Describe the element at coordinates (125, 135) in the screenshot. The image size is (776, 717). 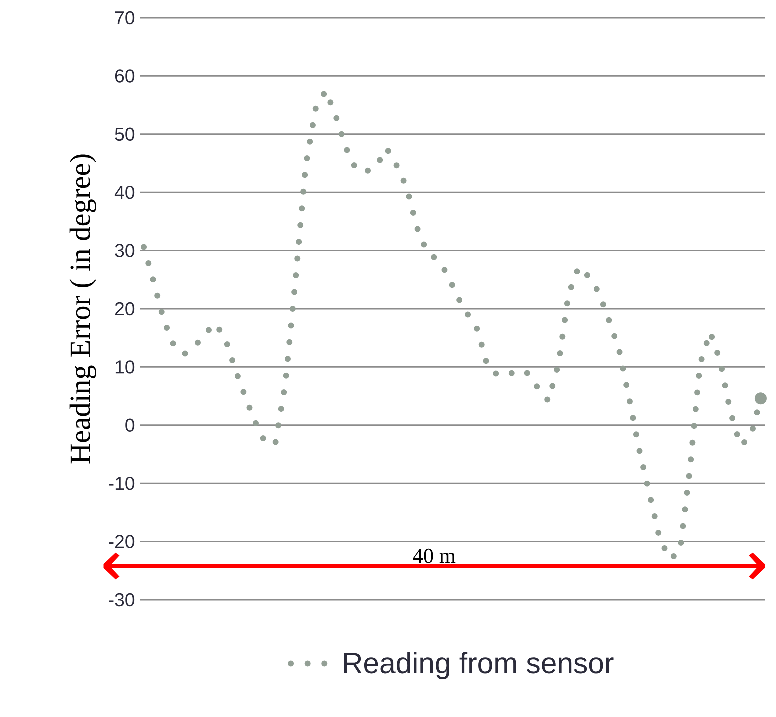
I see `y-tick-label: 50` at that location.